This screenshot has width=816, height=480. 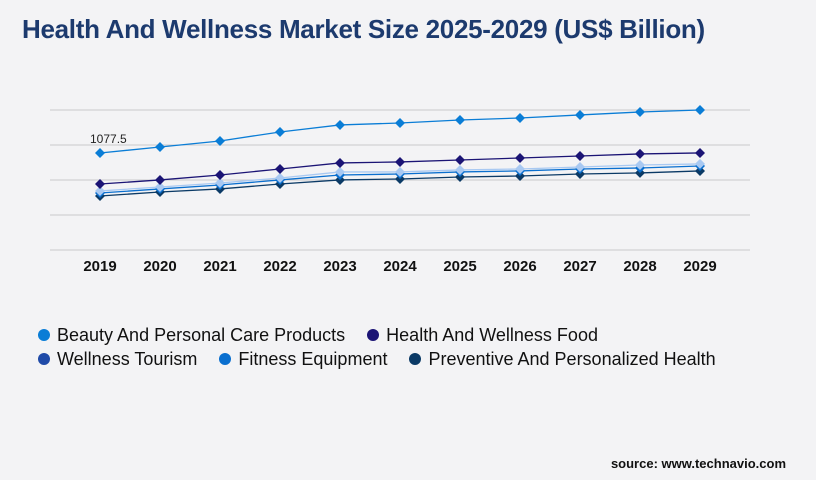 I want to click on x-tick-label: 2028, so click(x=639, y=266).